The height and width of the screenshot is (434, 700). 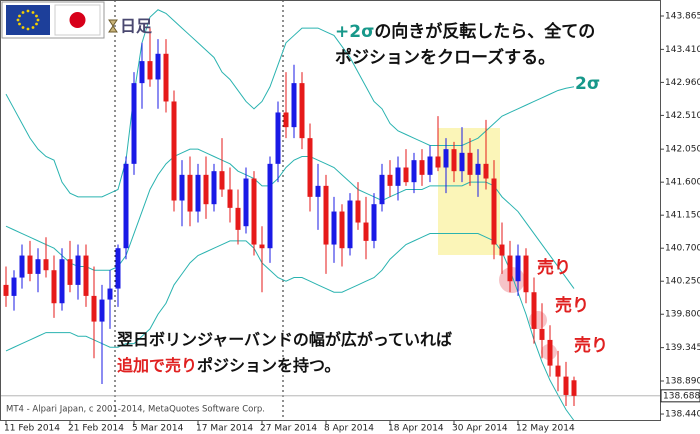 I want to click on y-tick-label: 143.865, so click(x=682, y=16).